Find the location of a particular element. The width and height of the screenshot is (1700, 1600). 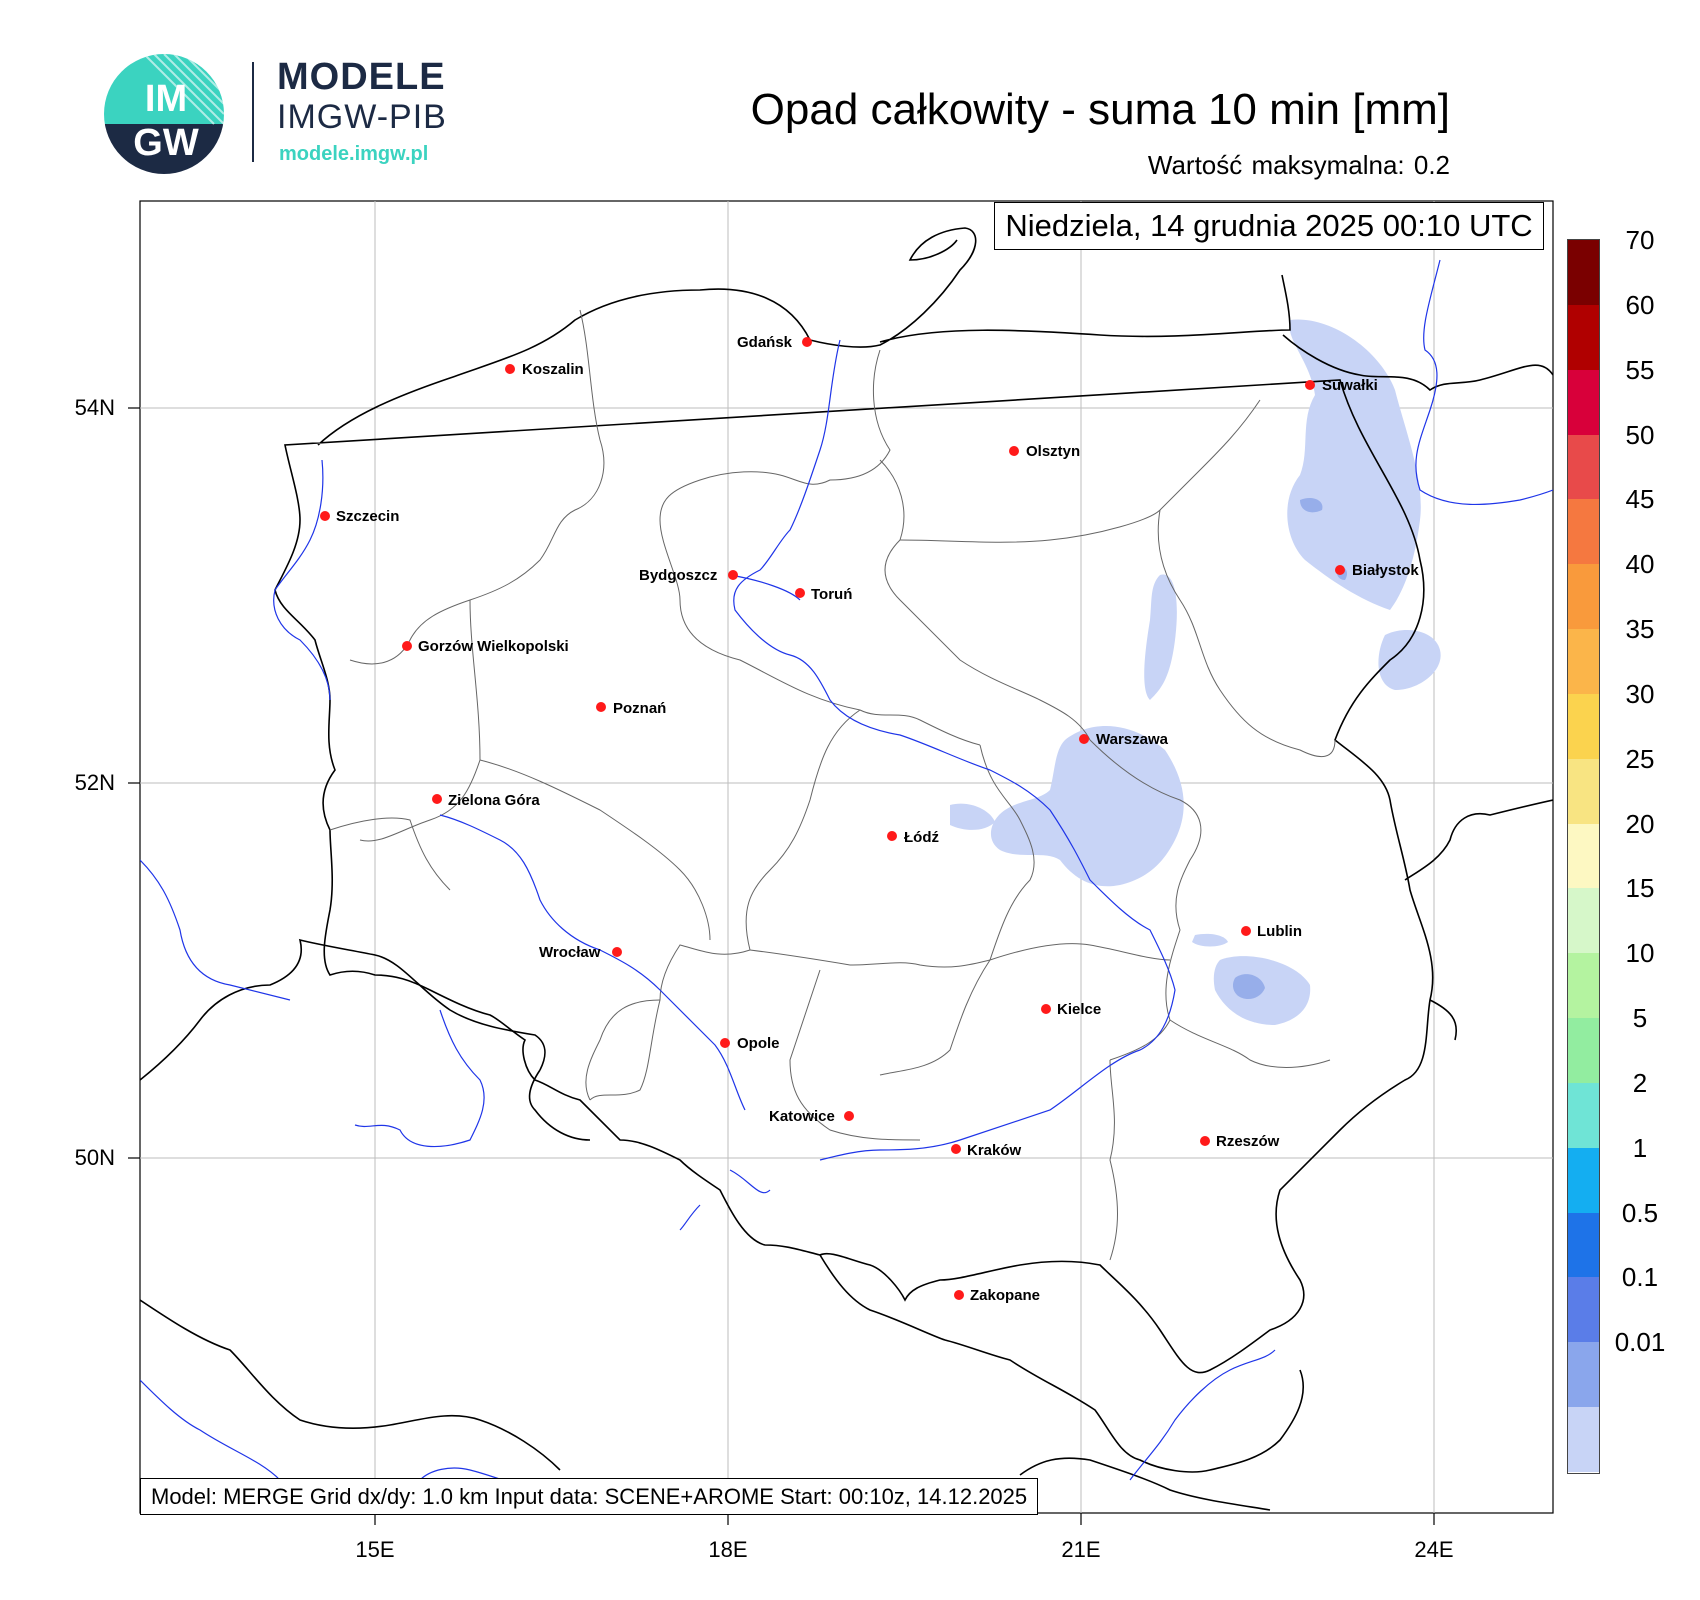

city-marker-zielona-gora is located at coordinates (437, 799).